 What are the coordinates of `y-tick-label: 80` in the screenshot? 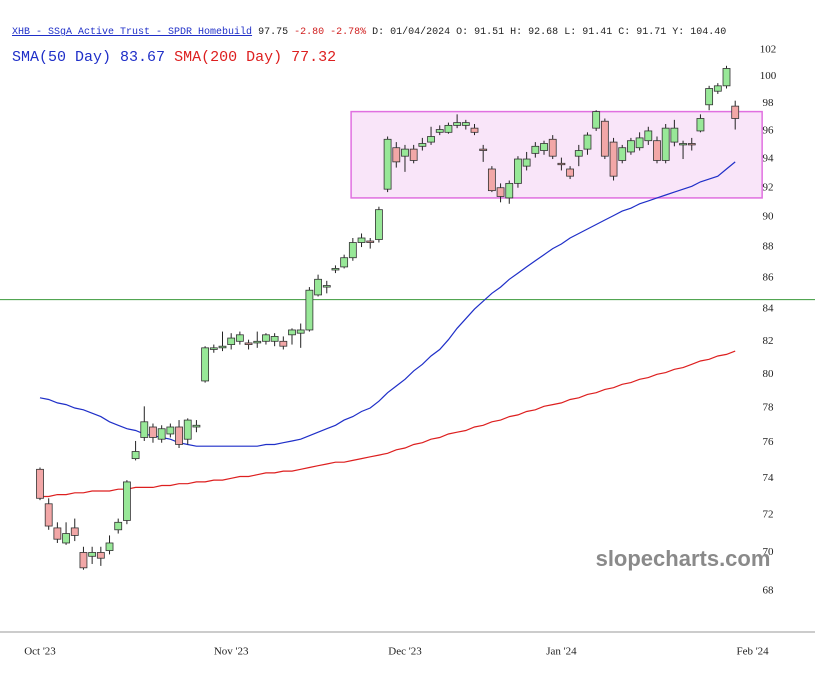 It's located at (769, 374).